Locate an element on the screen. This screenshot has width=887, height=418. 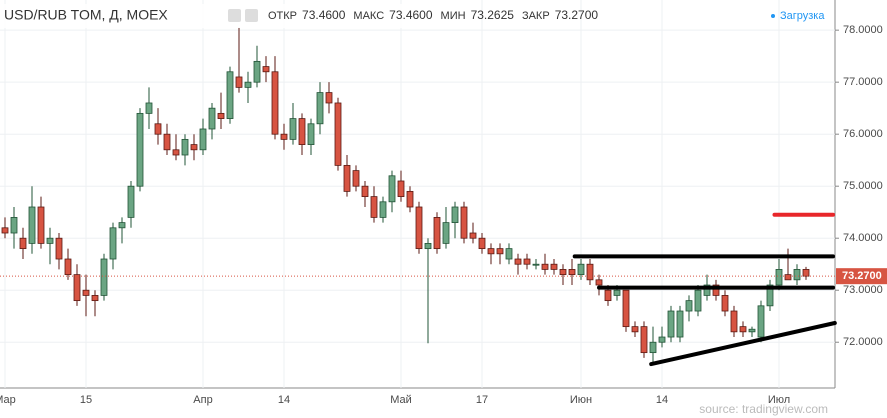
y-tick-label: 73.0000 is located at coordinates (863, 290).